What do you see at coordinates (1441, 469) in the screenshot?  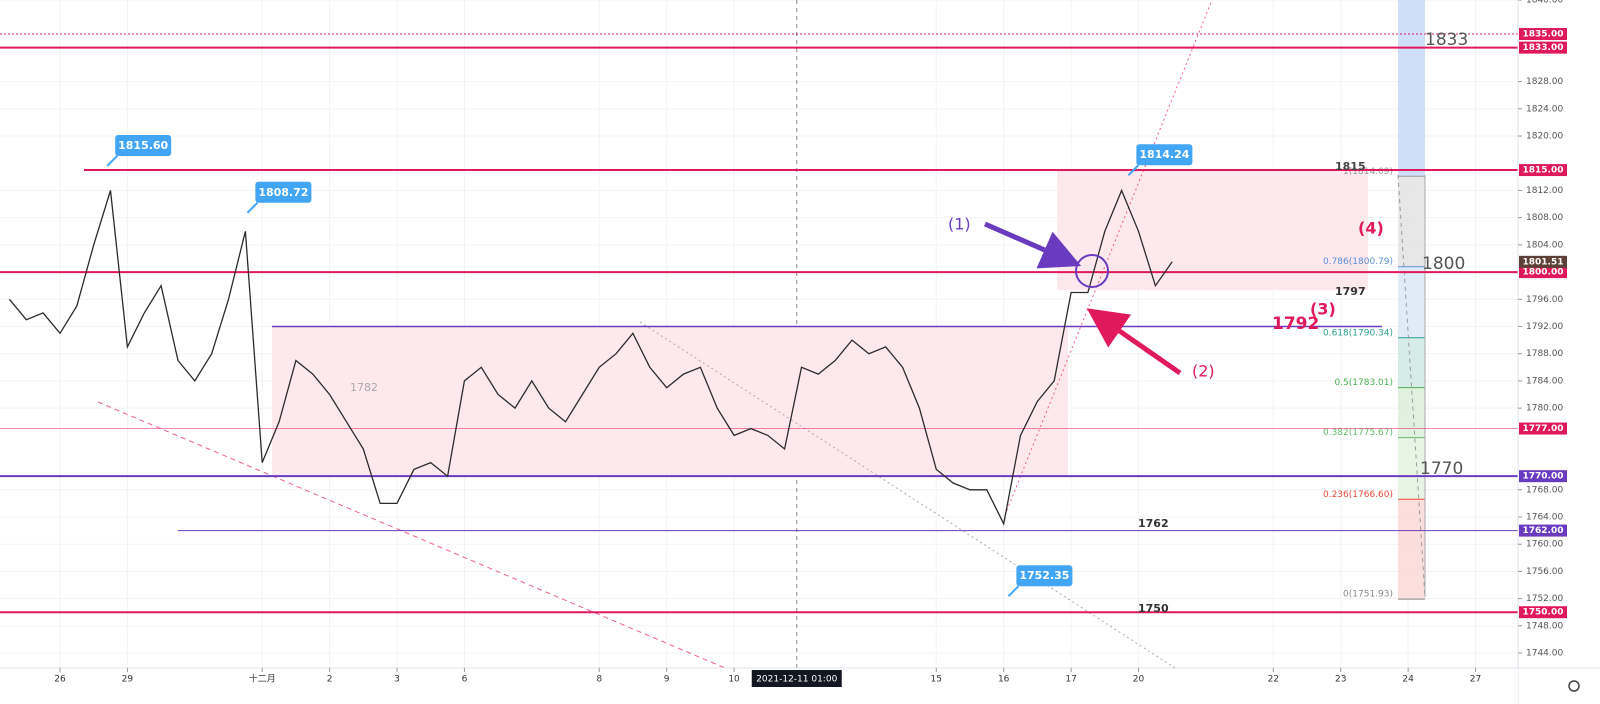 I see `annotation: 1770` at bounding box center [1441, 469].